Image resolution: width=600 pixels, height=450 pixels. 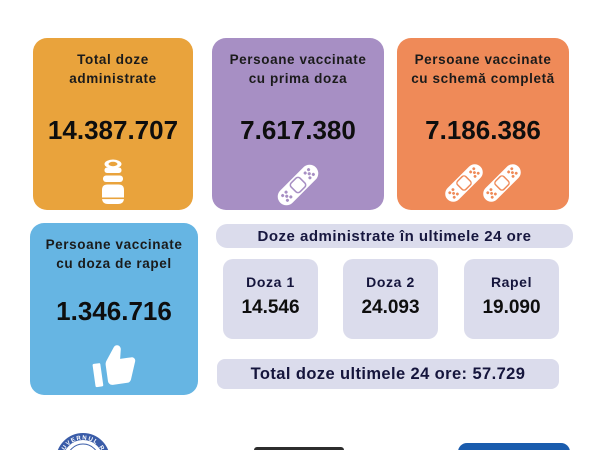 What do you see at coordinates (298, 185) in the screenshot?
I see `bandage-icon` at bounding box center [298, 185].